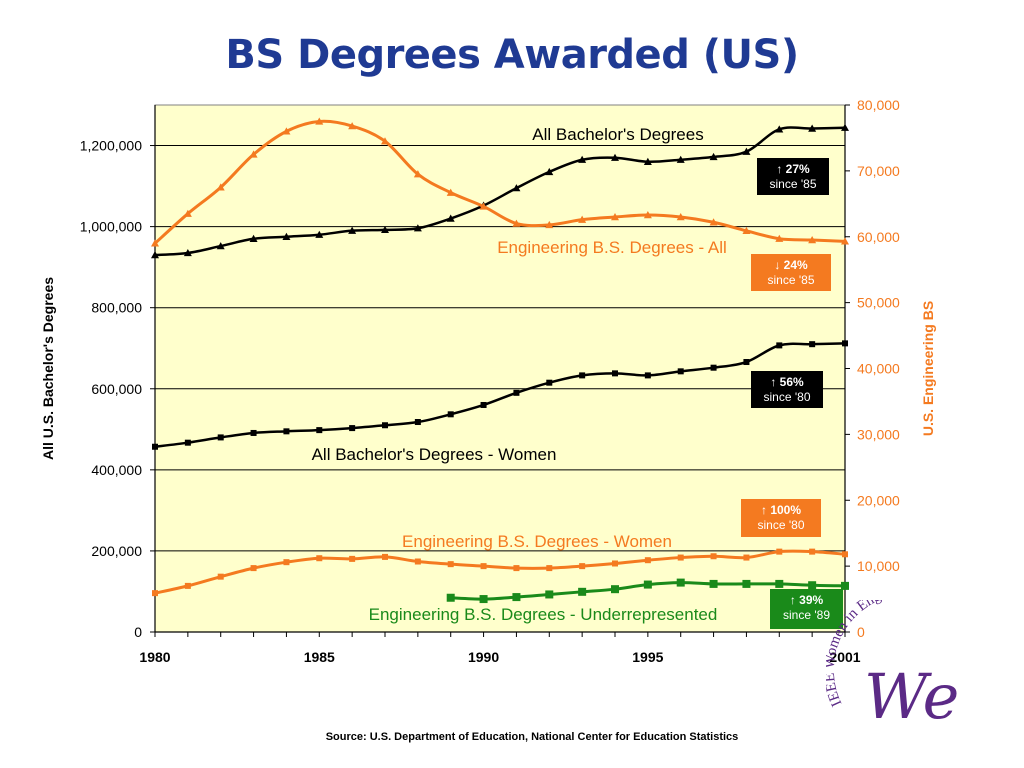  I want to click on series-line-engineering-b-s-degrees-all, so click(499, 182).